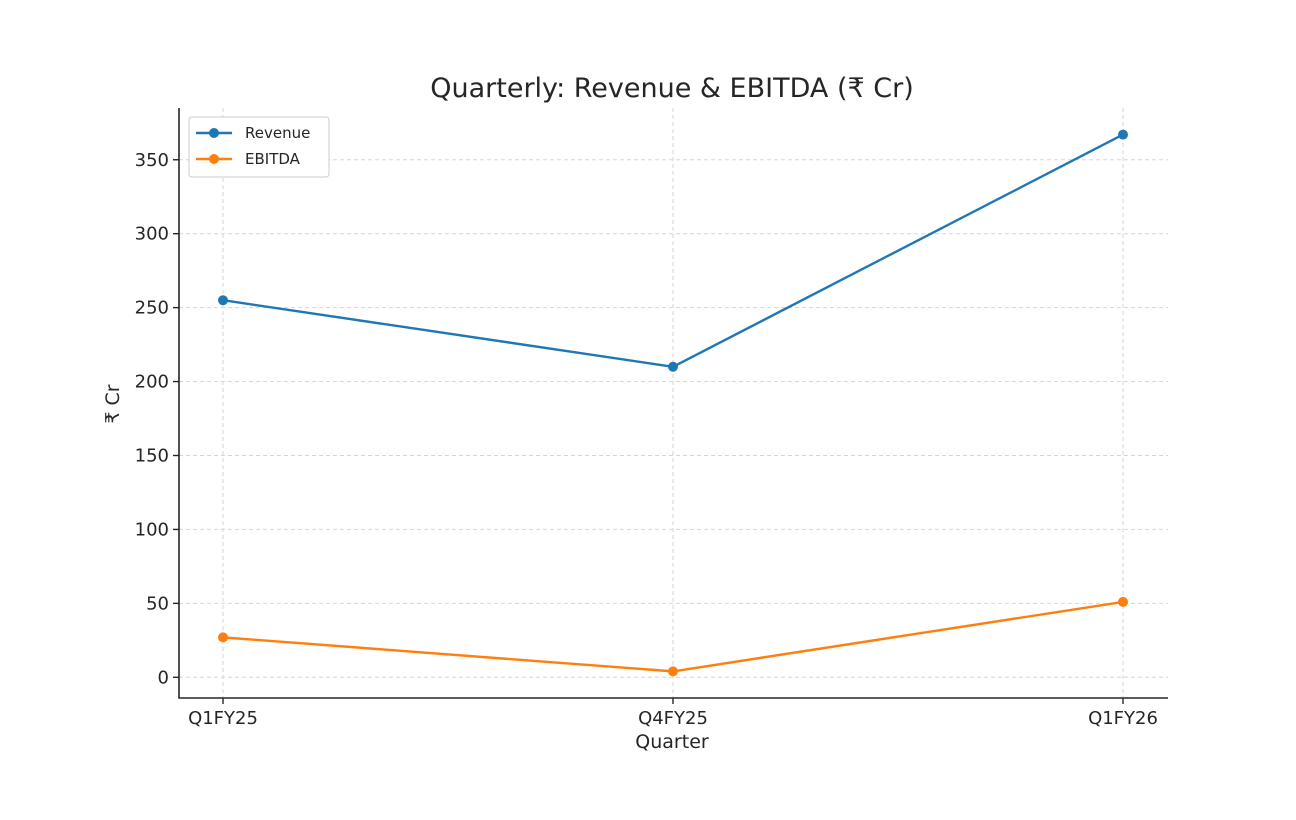 The image size is (1296, 820). Describe the element at coordinates (152, 455) in the screenshot. I see `y-tick-label: 150` at that location.